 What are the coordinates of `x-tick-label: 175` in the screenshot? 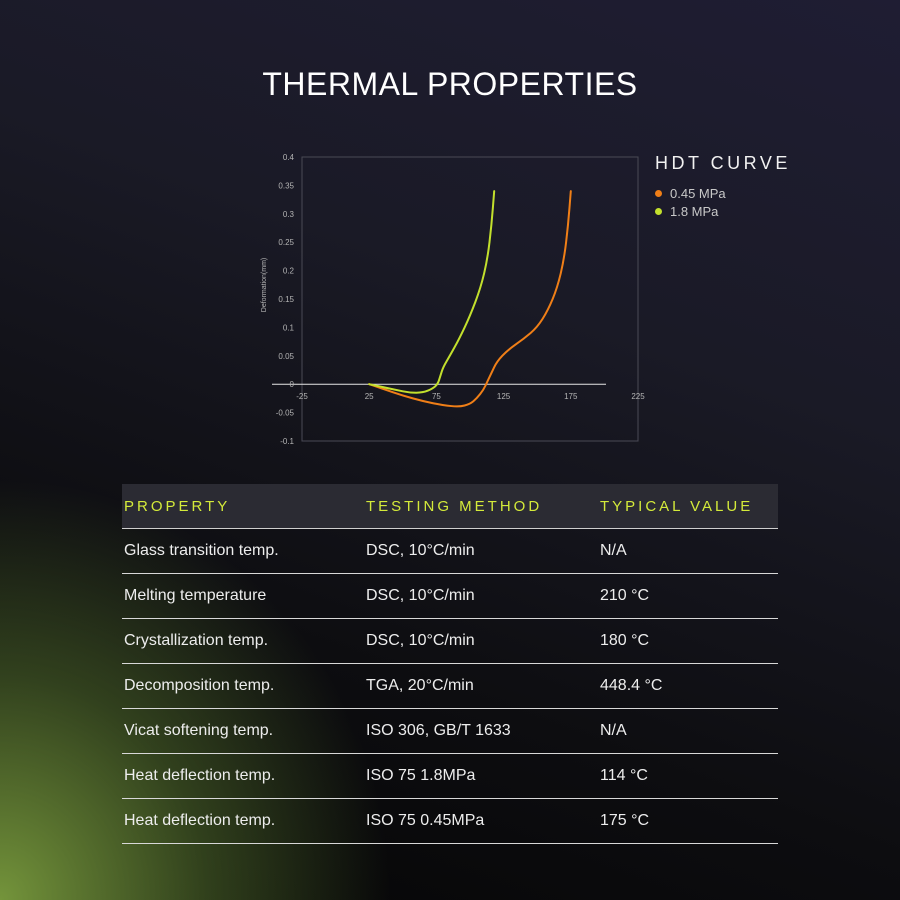 It's located at (571, 396).